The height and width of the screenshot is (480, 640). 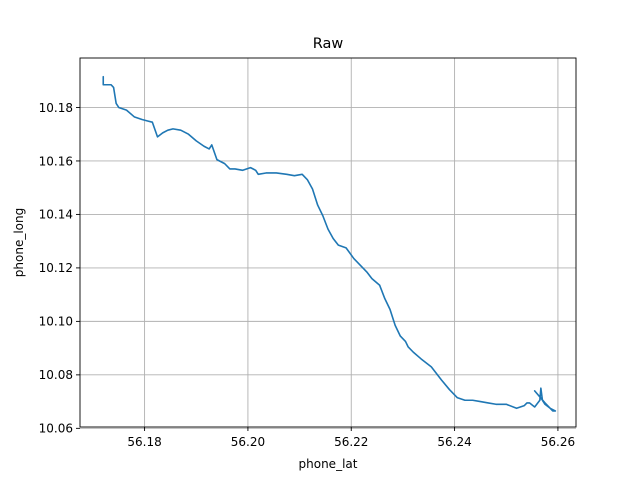 I want to click on y-tick-label: 10.08, so click(x=56, y=375).